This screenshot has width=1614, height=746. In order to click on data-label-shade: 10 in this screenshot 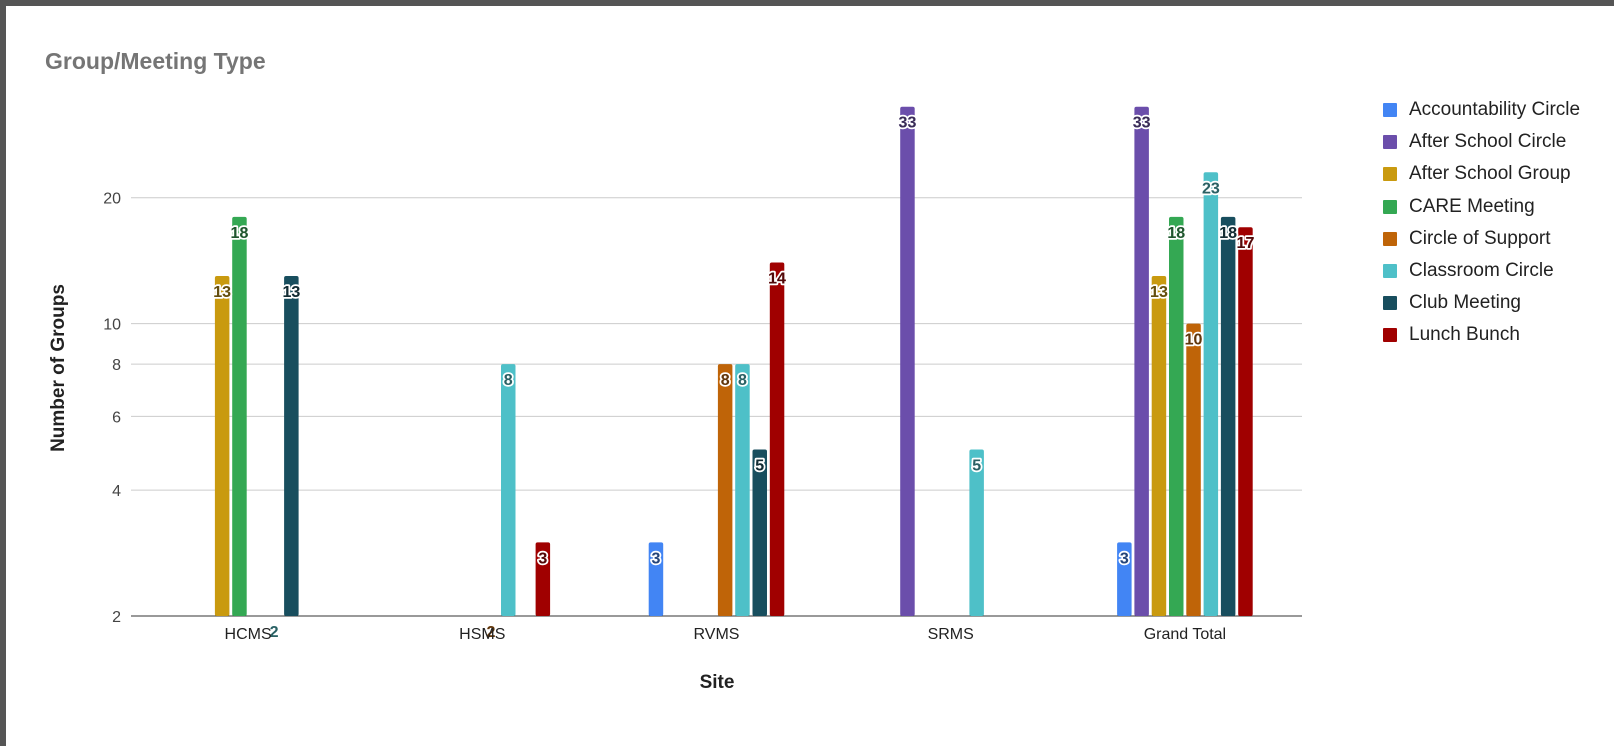, I will do `click(1194, 340)`.